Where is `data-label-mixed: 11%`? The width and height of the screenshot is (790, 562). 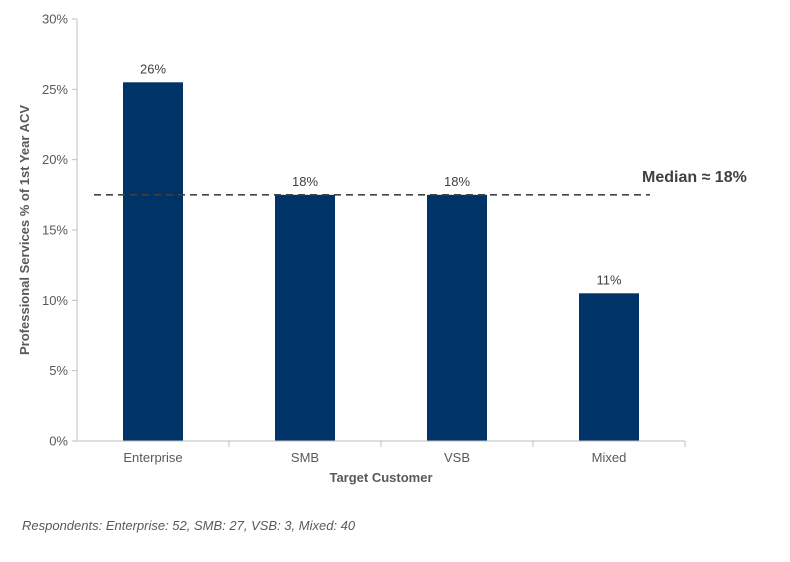 data-label-mixed: 11% is located at coordinates (608, 279).